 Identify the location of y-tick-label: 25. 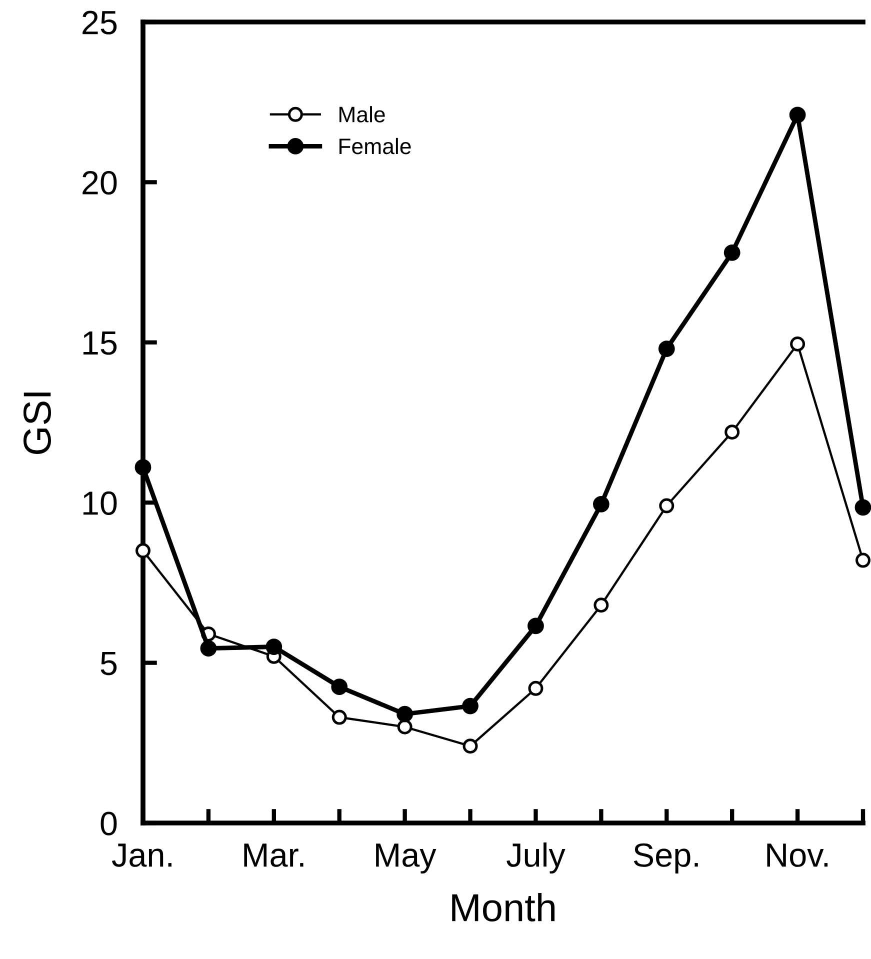
(99, 22).